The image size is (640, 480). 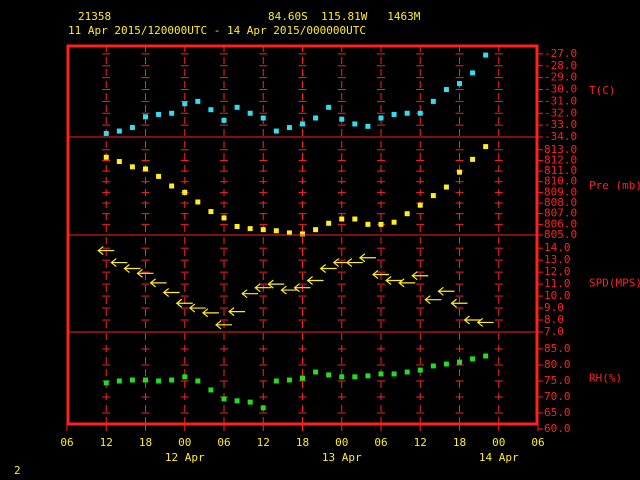 I want to click on y-tick-label: -27.0, so click(x=560, y=53).